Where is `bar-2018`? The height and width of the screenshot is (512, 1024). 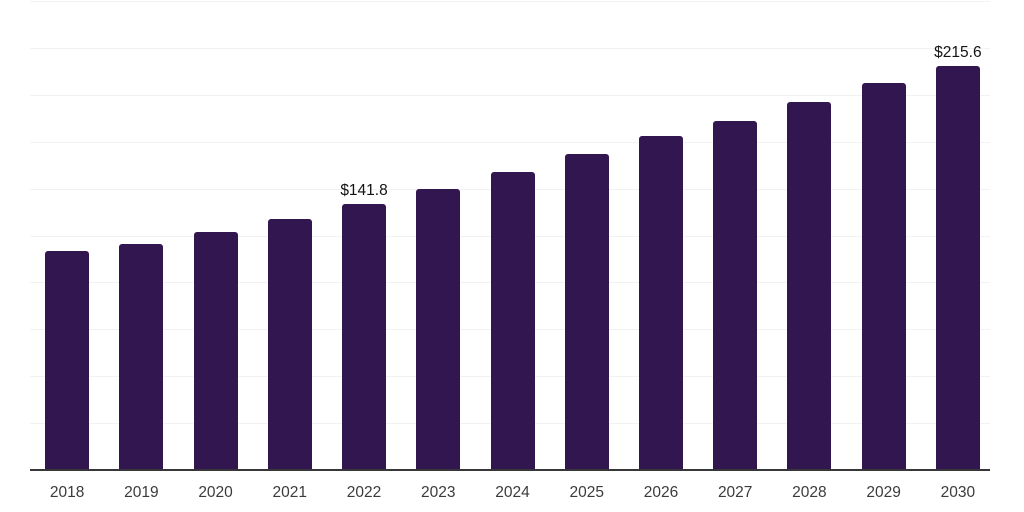
bar-2018 is located at coordinates (67, 360).